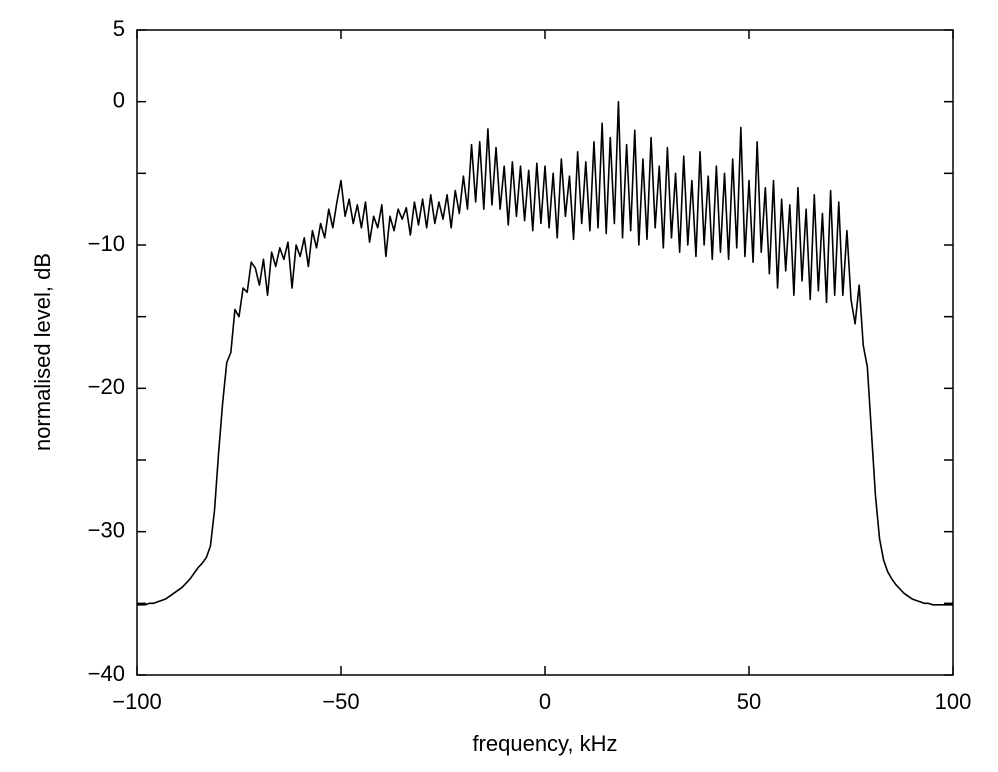 Image resolution: width=998 pixels, height=772 pixels. I want to click on x-tick-label: 50, so click(749, 701).